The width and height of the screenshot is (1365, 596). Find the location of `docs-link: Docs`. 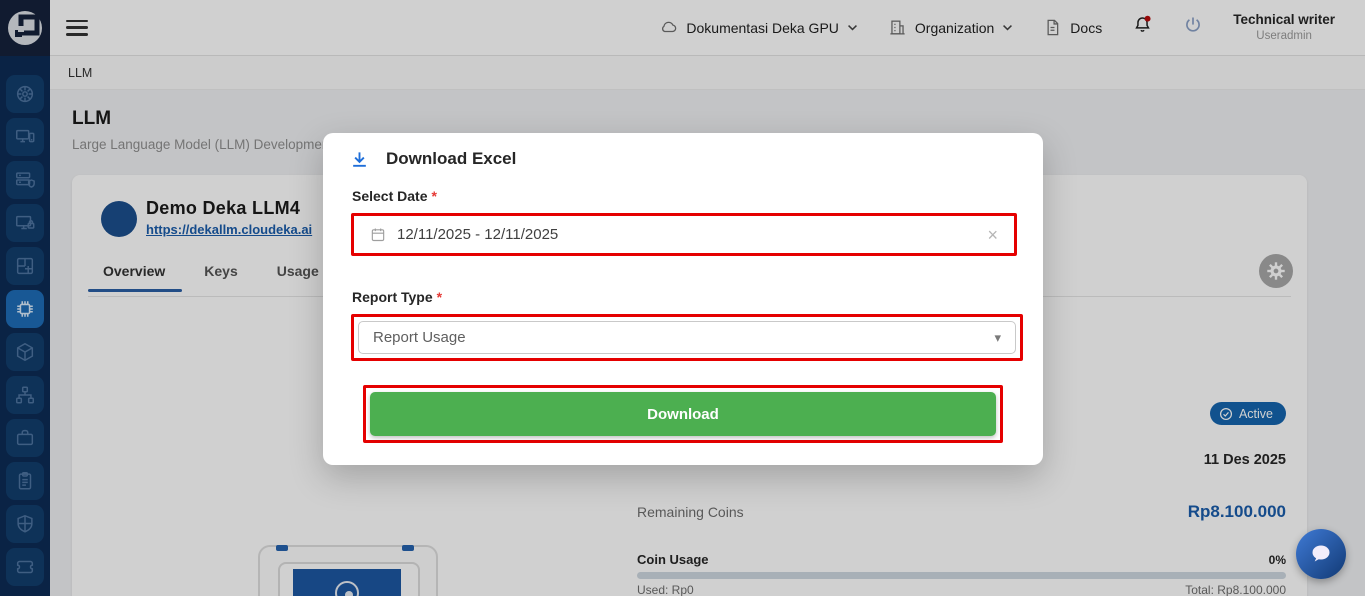

docs-link: Docs is located at coordinates (1072, 27).